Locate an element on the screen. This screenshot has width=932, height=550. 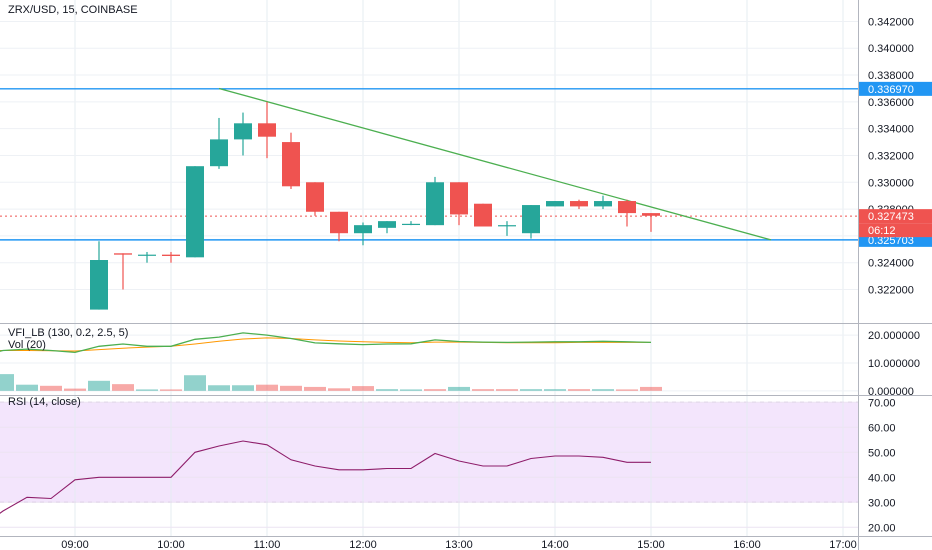
time-tick-label: 11:00 is located at coordinates (267, 544).